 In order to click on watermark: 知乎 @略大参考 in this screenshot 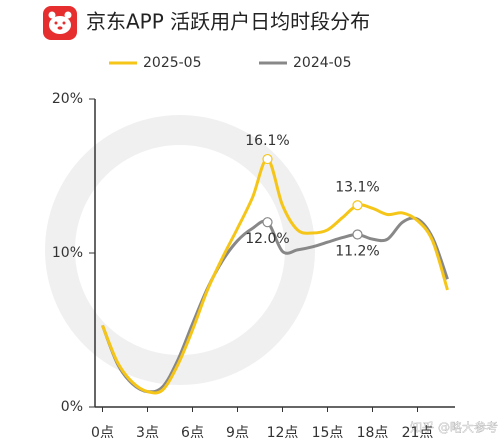, I will do `click(454, 427)`.